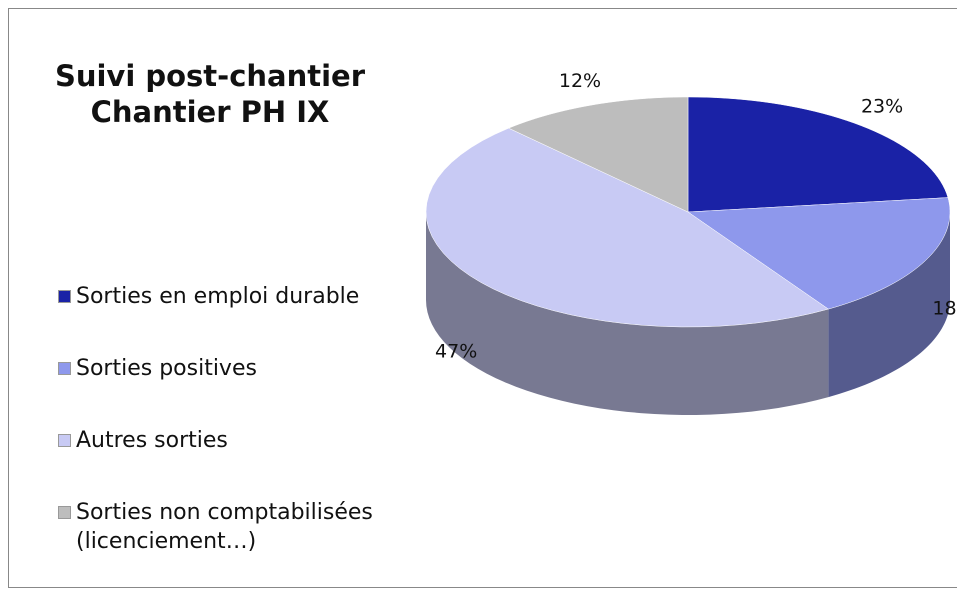 The image size is (957, 599). What do you see at coordinates (210, 94) in the screenshot?
I see `chart-title: Suivi post-chantier Chantier PH IX` at bounding box center [210, 94].